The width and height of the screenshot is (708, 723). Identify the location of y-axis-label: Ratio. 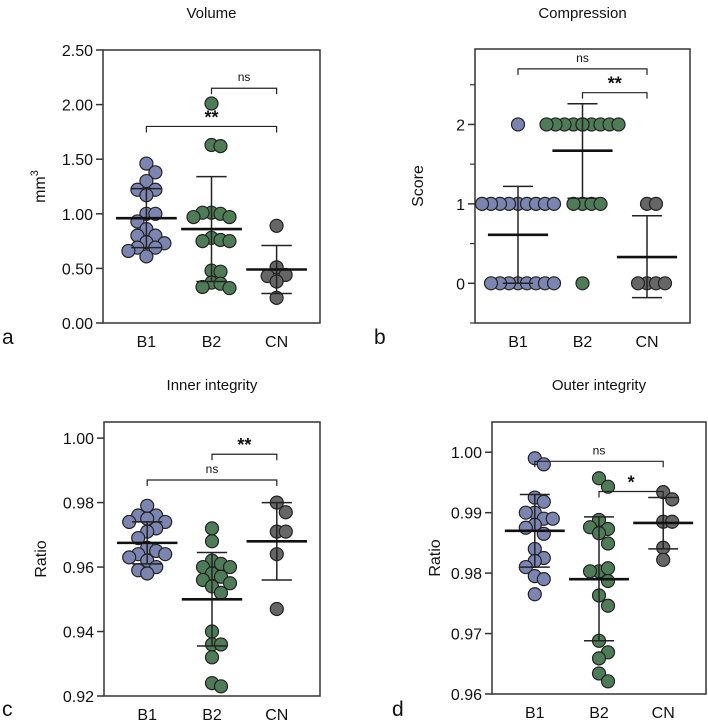
(435, 557).